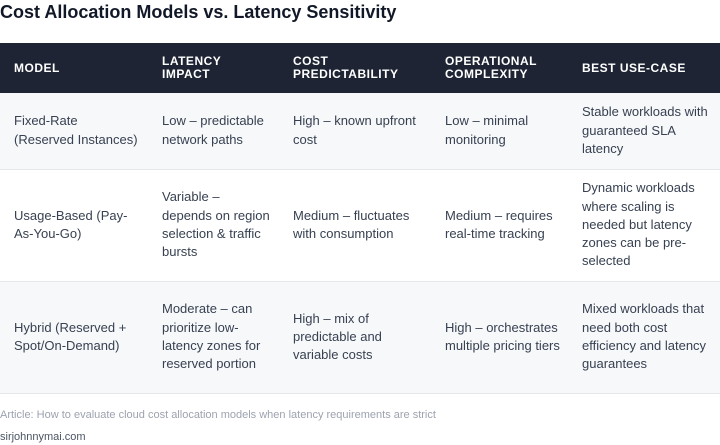  Describe the element at coordinates (43, 437) in the screenshot. I see `source-link: sirjohnnymai.com` at that location.